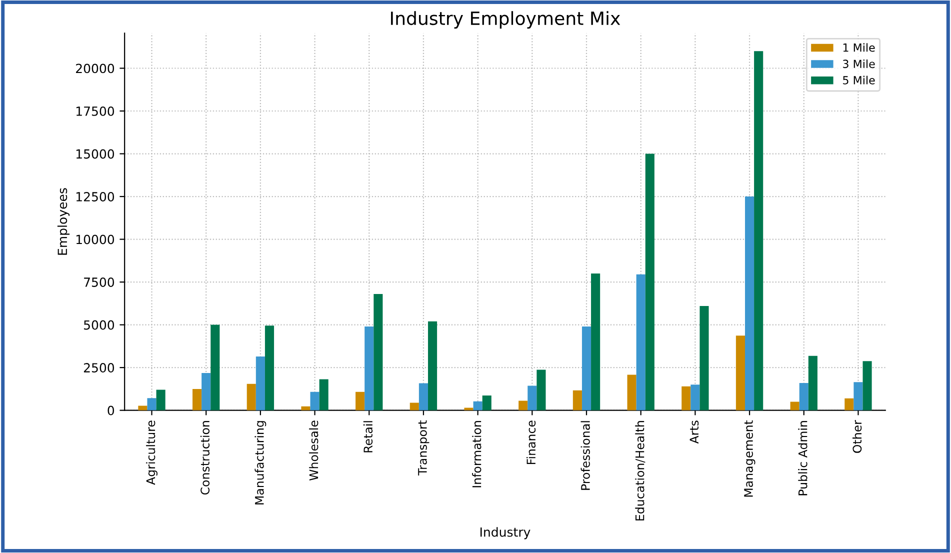 The height and width of the screenshot is (553, 951). I want to click on legend-label: 1 Mile, so click(859, 47).